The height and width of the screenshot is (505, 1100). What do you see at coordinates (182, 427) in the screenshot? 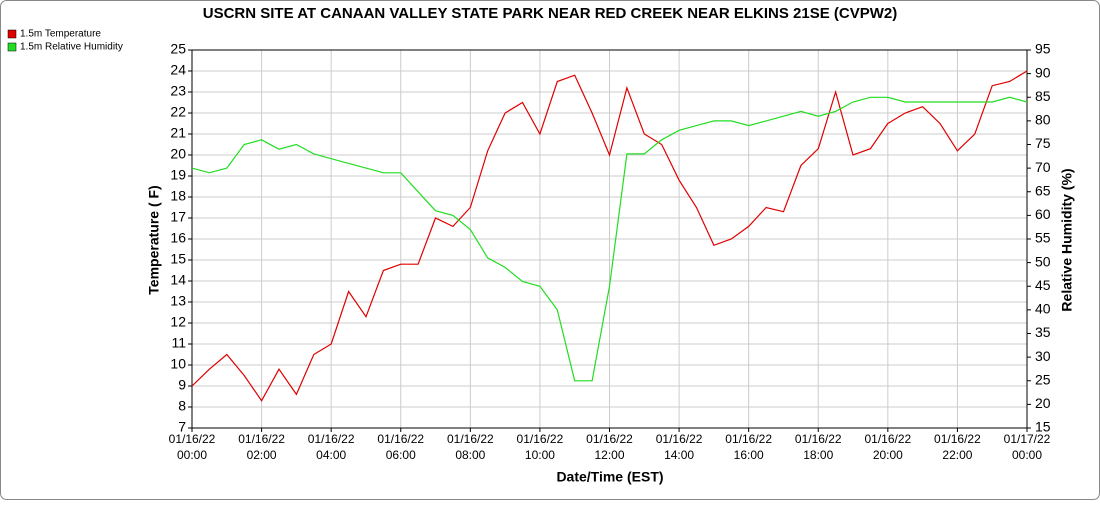
I see `y-tick-label: 7` at bounding box center [182, 427].